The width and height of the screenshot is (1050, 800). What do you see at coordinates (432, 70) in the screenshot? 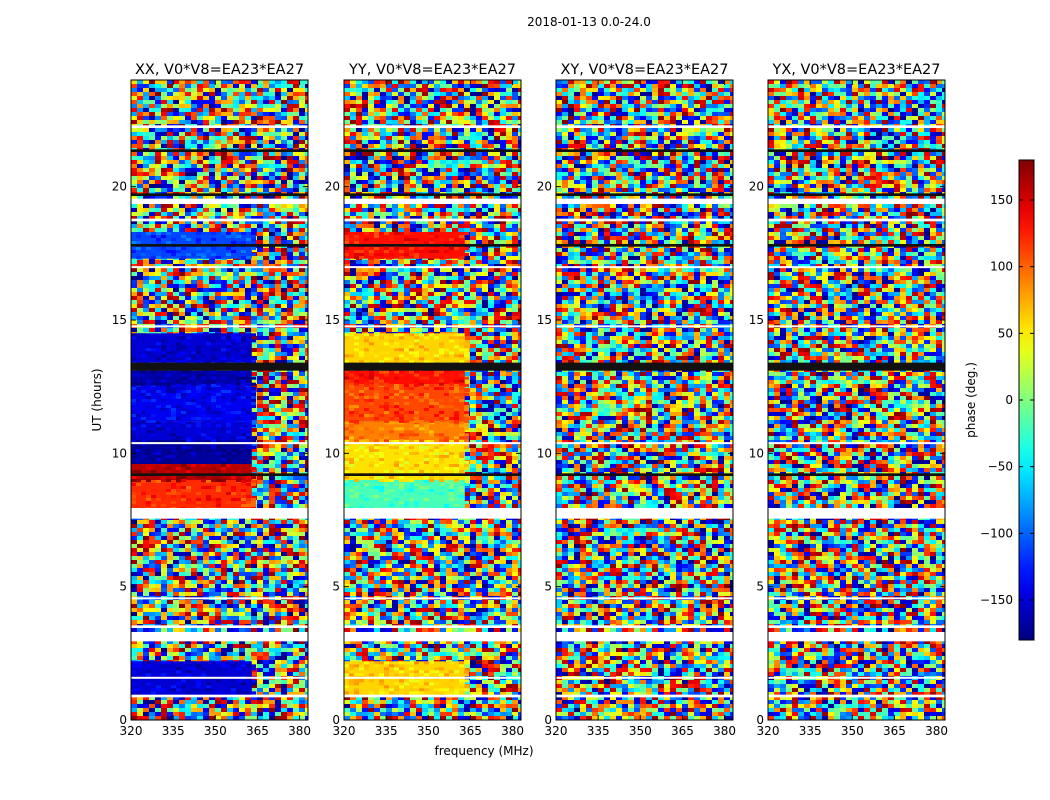
I see `panel-title: YY, V0*V8=EA23*EA27` at bounding box center [432, 70].